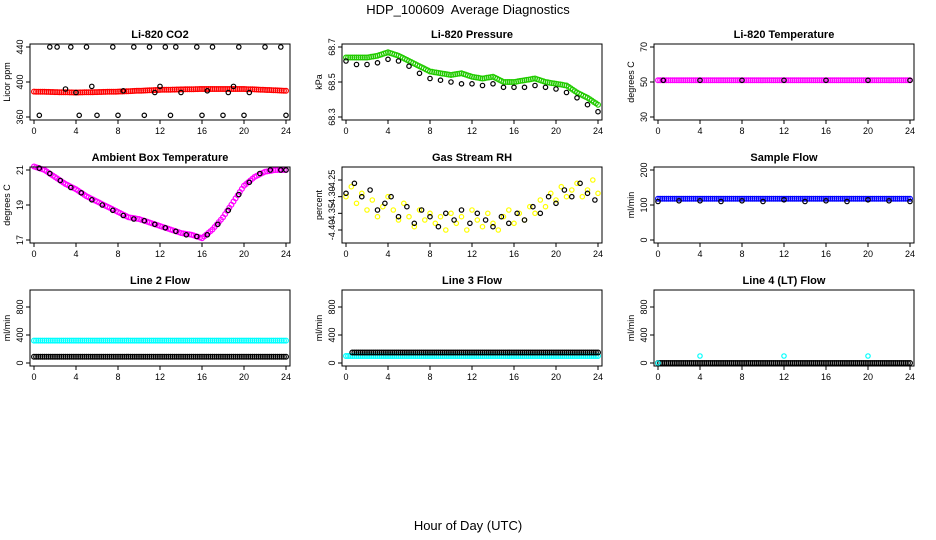 The image size is (936, 540). Describe the element at coordinates (644, 47) in the screenshot. I see `y-tick-label: 70` at that location.